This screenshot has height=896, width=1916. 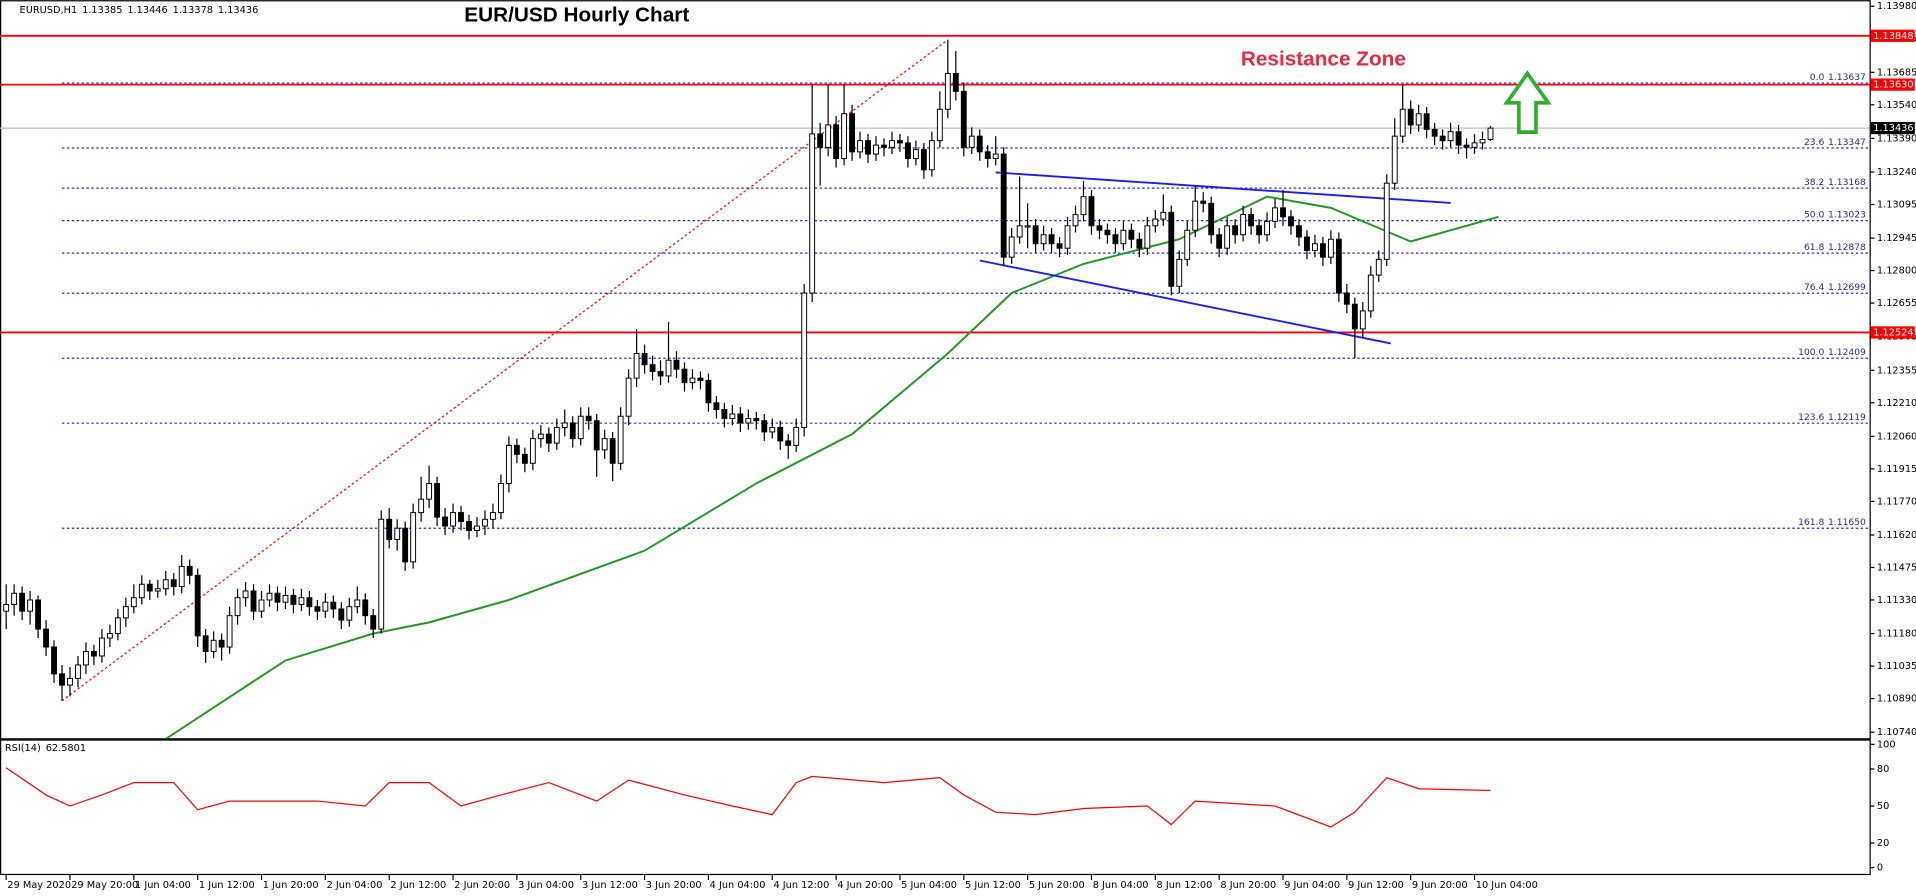 I want to click on x-tick-label: 8 Jun 12:00, so click(x=1185, y=885).